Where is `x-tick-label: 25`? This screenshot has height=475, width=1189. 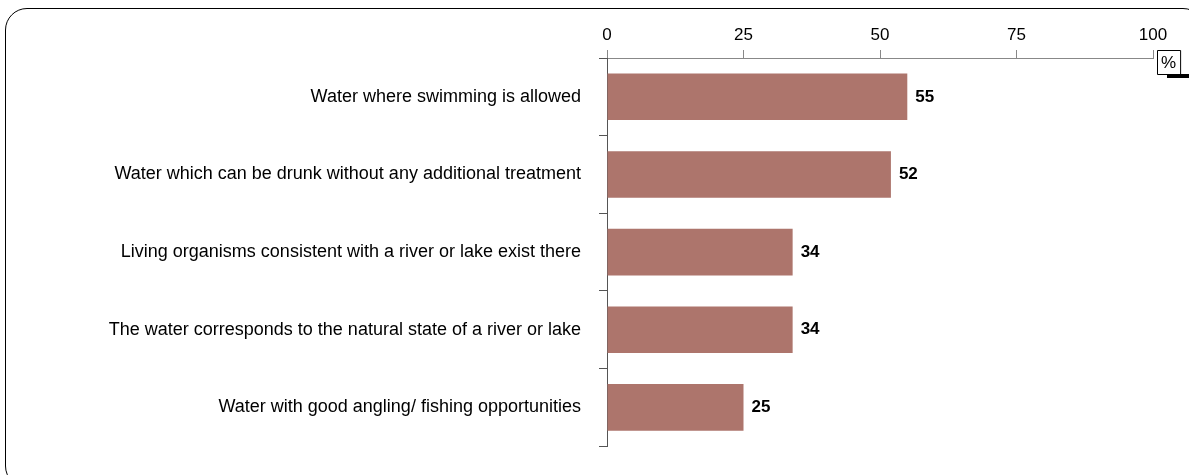
x-tick-label: 25 is located at coordinates (743, 35).